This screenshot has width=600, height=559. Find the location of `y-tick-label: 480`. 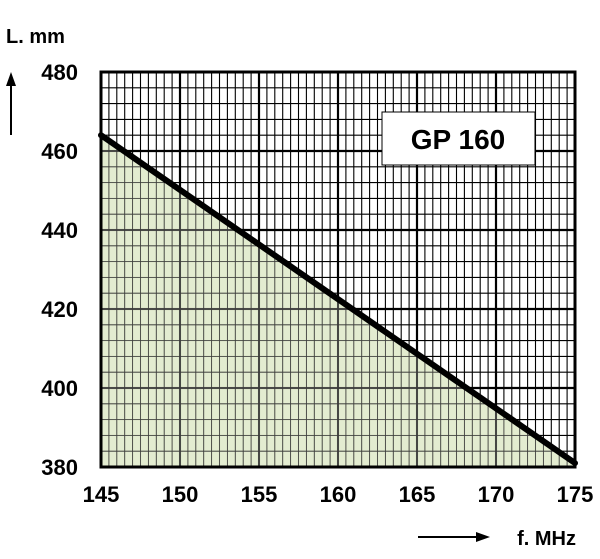

y-tick-label: 480 is located at coordinates (59, 72).